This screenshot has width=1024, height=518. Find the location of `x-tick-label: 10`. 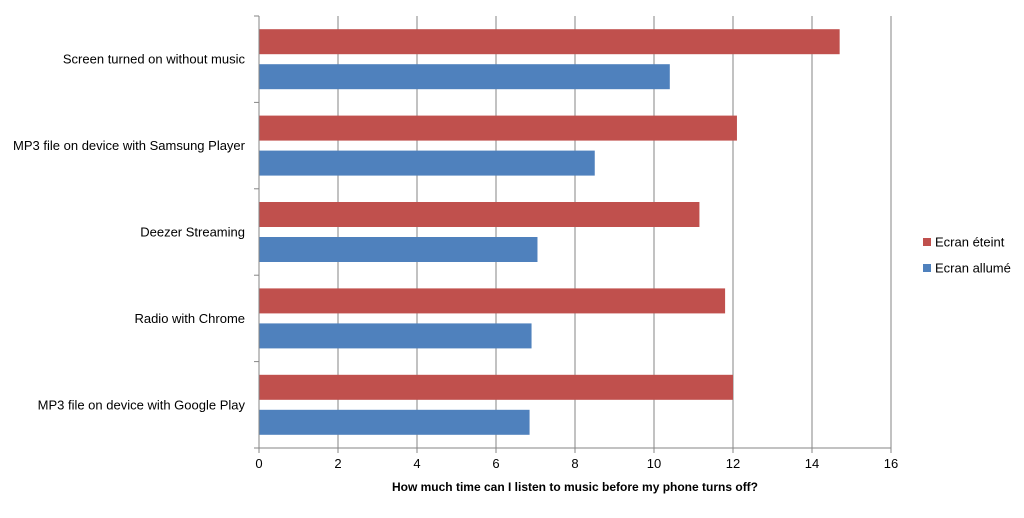

x-tick-label: 10 is located at coordinates (654, 463).